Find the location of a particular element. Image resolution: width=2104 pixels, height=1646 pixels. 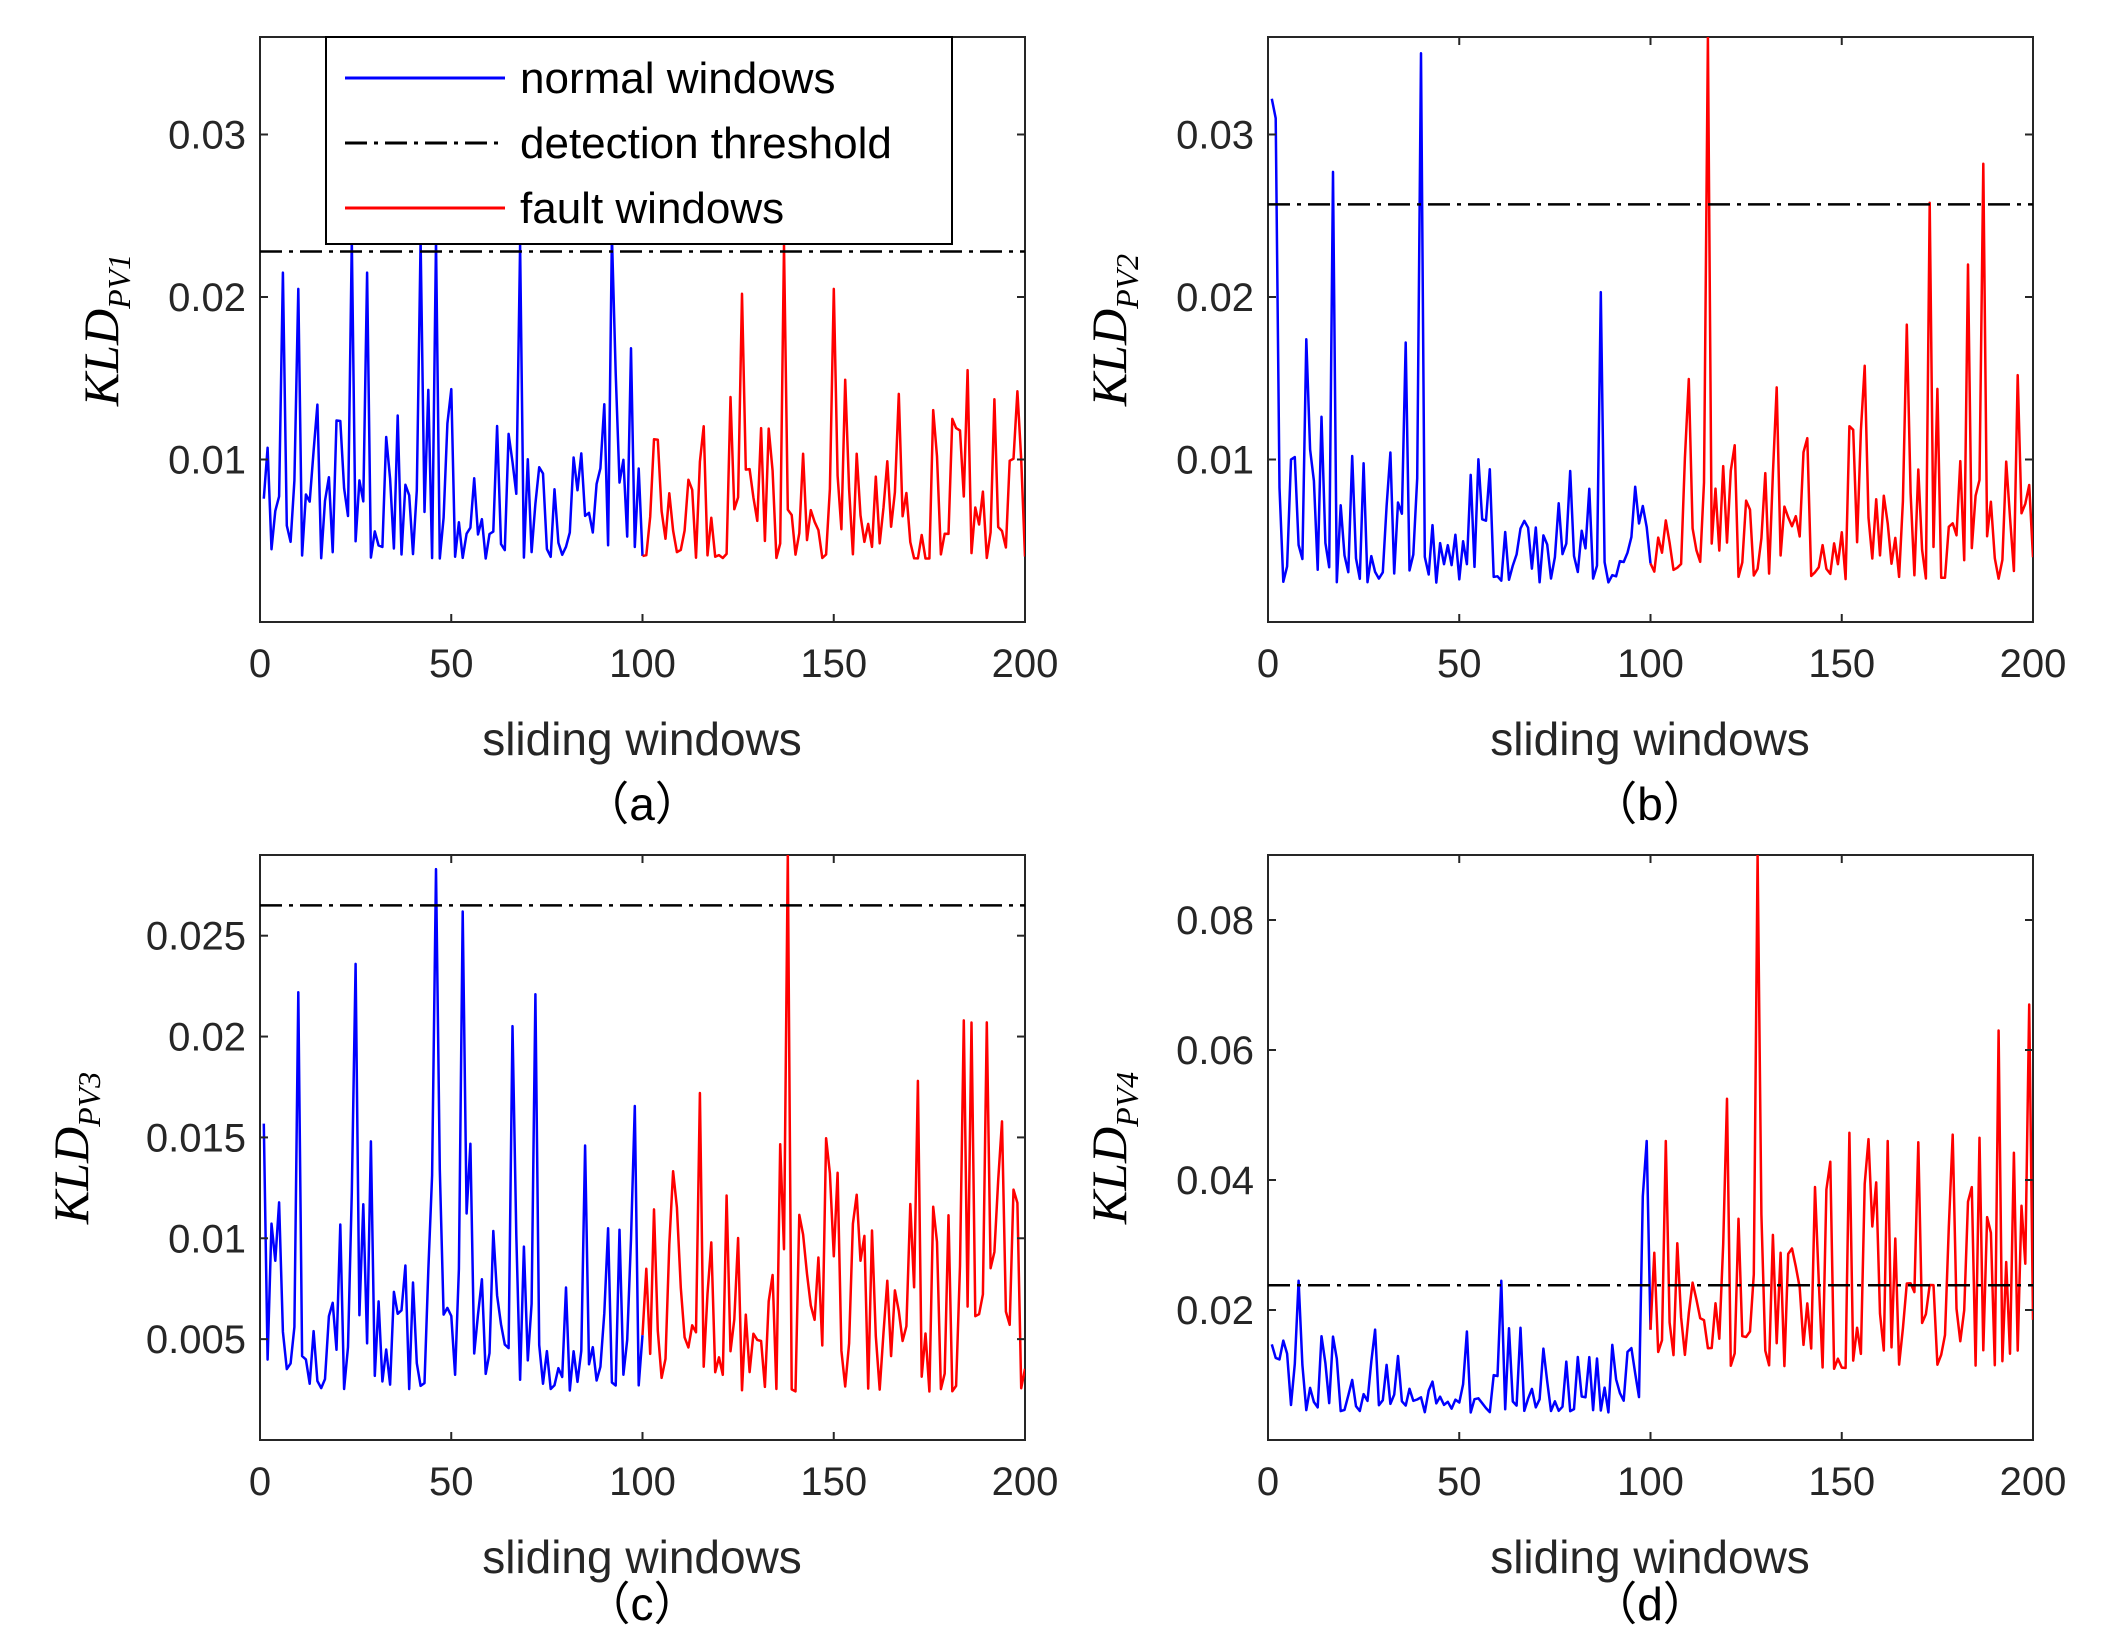

y-axis-label: KLDPV2 is located at coordinates (1113, 330).